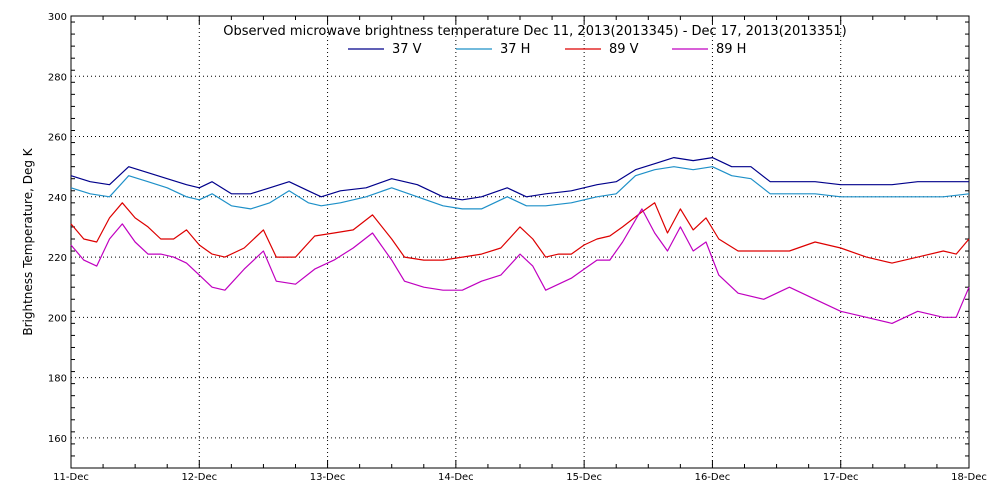 The image size is (1000, 500). Describe the element at coordinates (624, 49) in the screenshot. I see `legend-label: 89 V` at that location.